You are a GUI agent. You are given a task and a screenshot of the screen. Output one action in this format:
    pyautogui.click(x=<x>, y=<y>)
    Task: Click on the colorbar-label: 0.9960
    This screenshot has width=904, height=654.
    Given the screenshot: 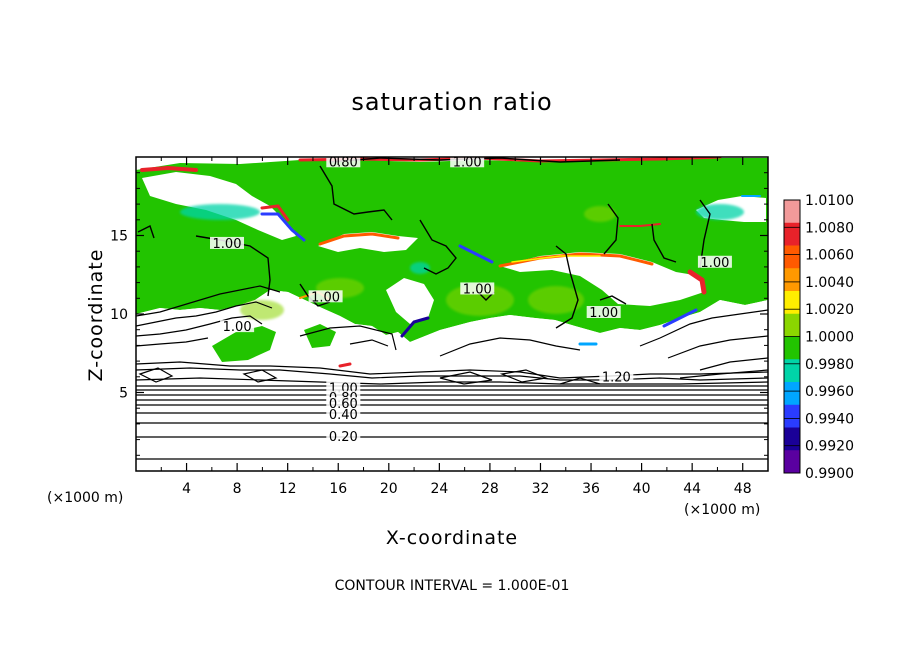 What is the action you would take?
    pyautogui.click(x=829, y=392)
    